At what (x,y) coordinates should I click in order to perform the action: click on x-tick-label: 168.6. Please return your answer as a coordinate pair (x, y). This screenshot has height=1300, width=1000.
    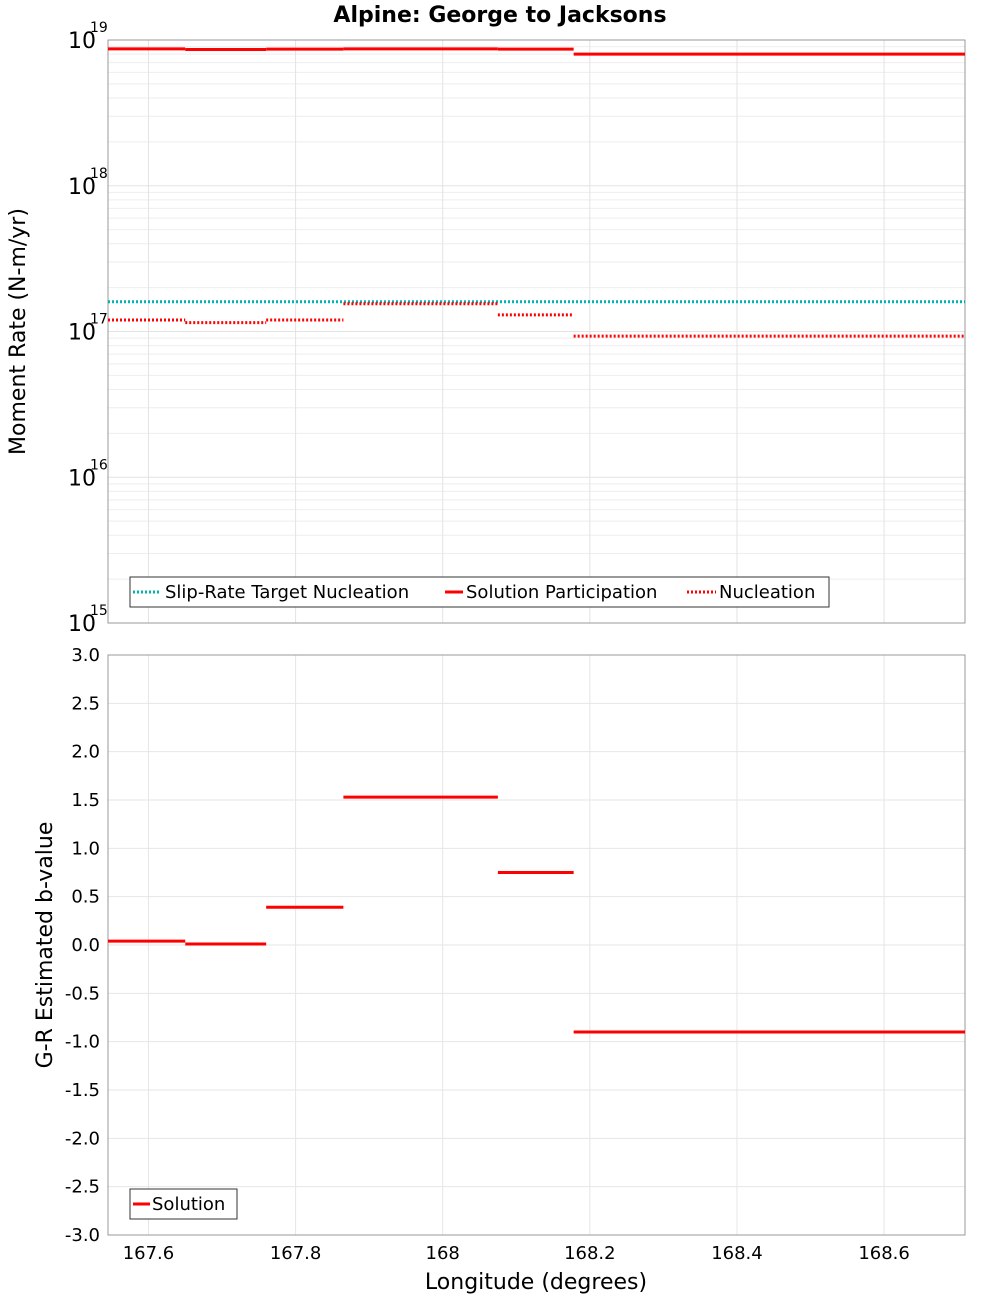
    Looking at the image, I should click on (884, 1253).